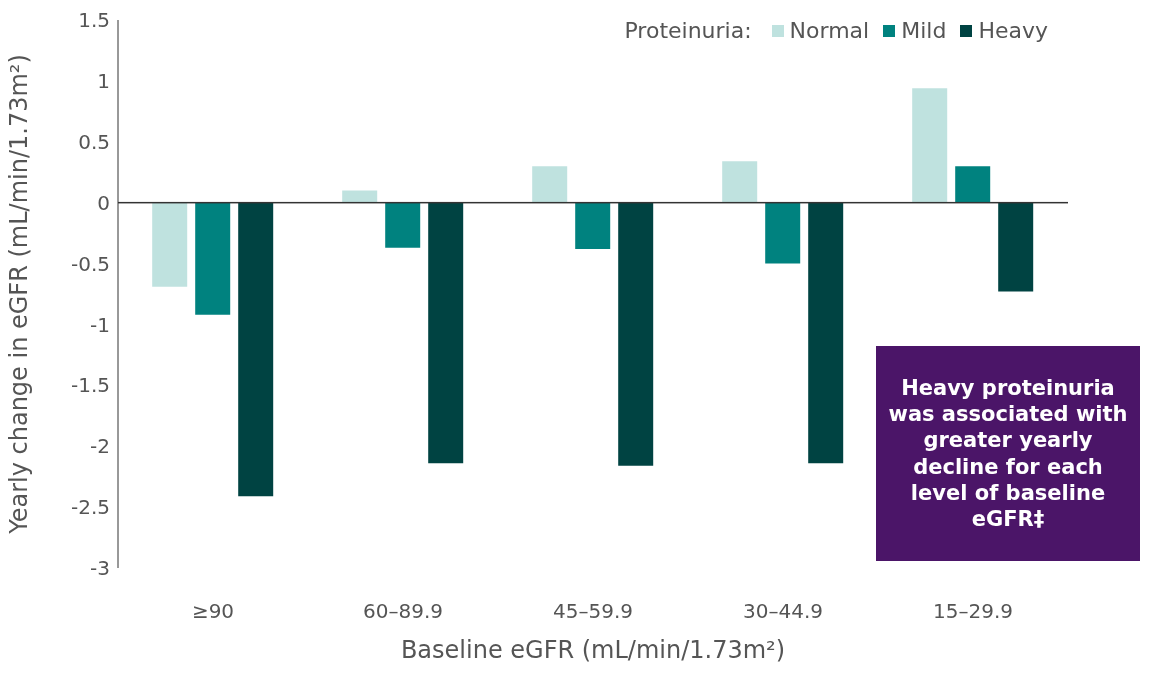 The width and height of the screenshot is (1155, 685). I want to click on x-tick-label: 30–44.9, so click(783, 611).